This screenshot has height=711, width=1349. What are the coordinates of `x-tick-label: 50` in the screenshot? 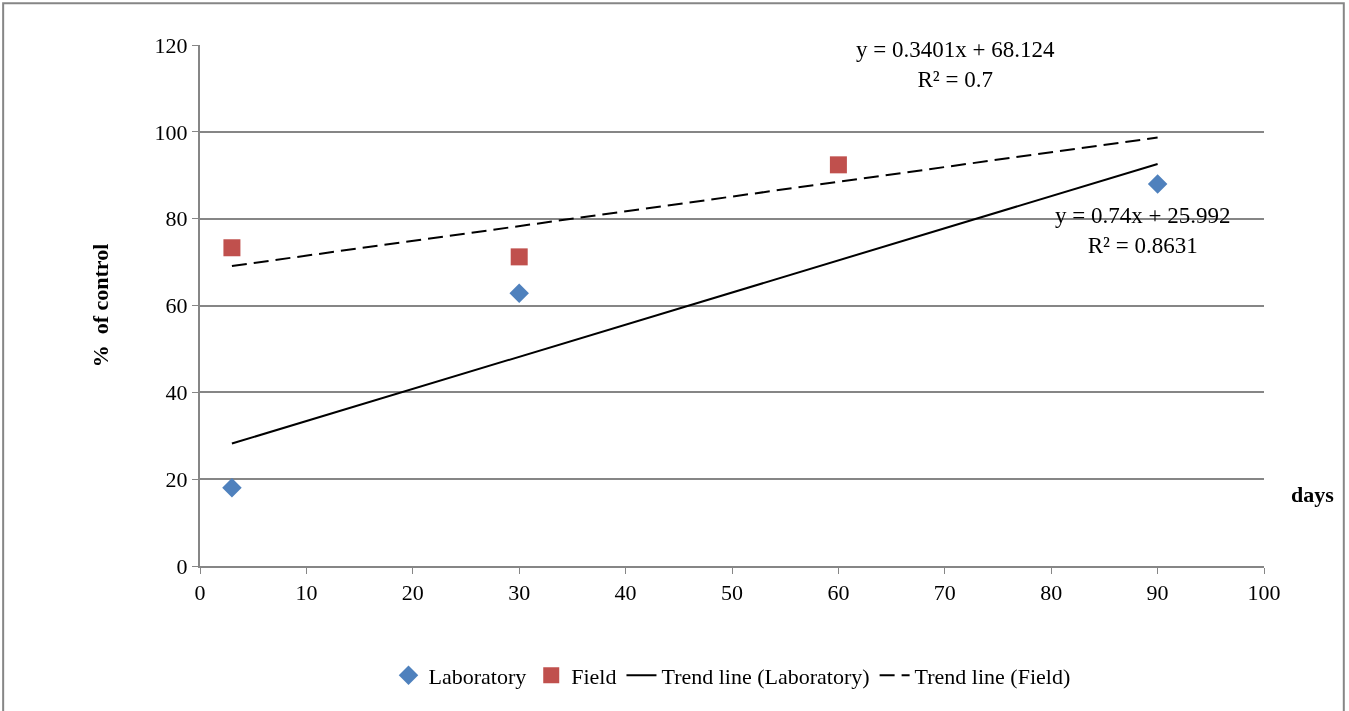 It's located at (732, 593).